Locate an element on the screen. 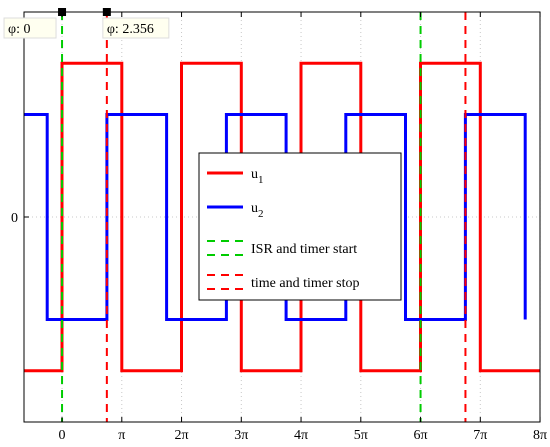 This screenshot has height=447, width=550. x-tick-label: 7π is located at coordinates (480, 435).